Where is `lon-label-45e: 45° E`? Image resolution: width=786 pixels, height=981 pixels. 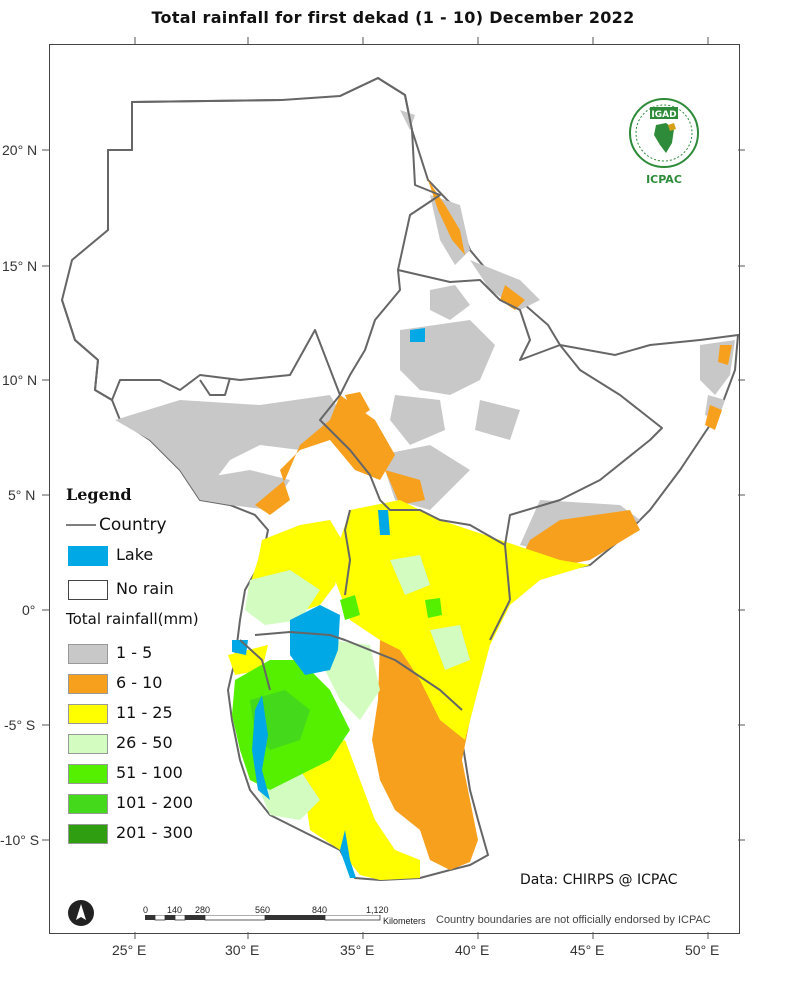 lon-label-45e: 45° E is located at coordinates (587, 950).